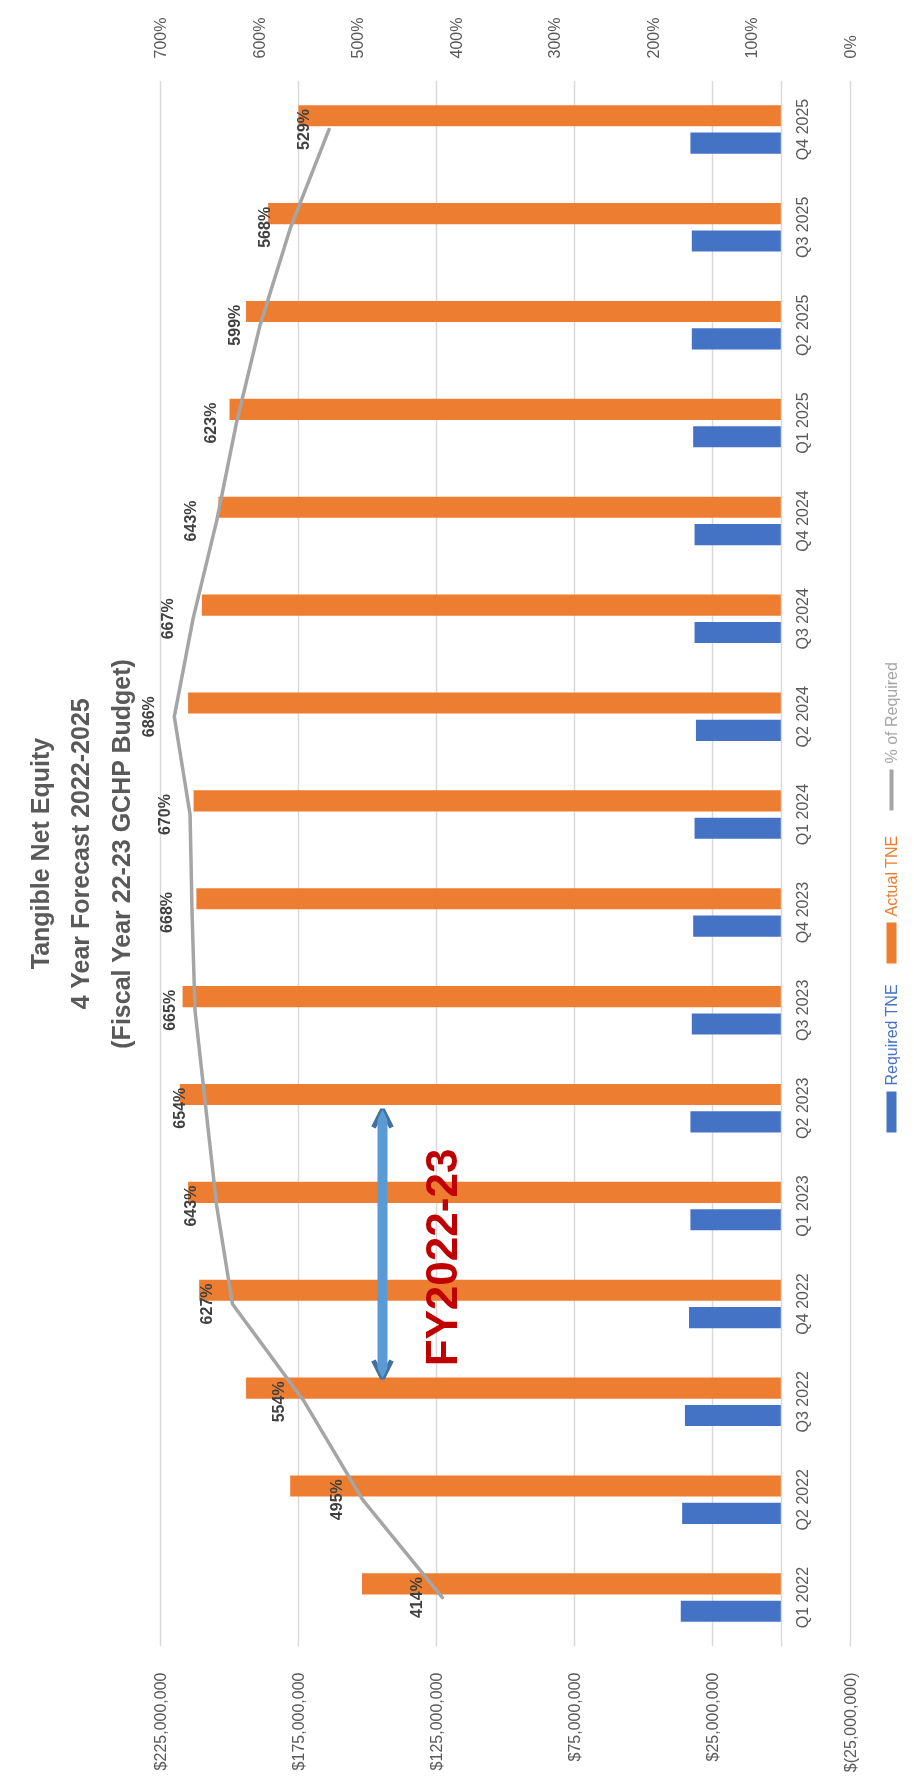  I want to click on y-tick-label: Q3 2024, so click(802, 619).